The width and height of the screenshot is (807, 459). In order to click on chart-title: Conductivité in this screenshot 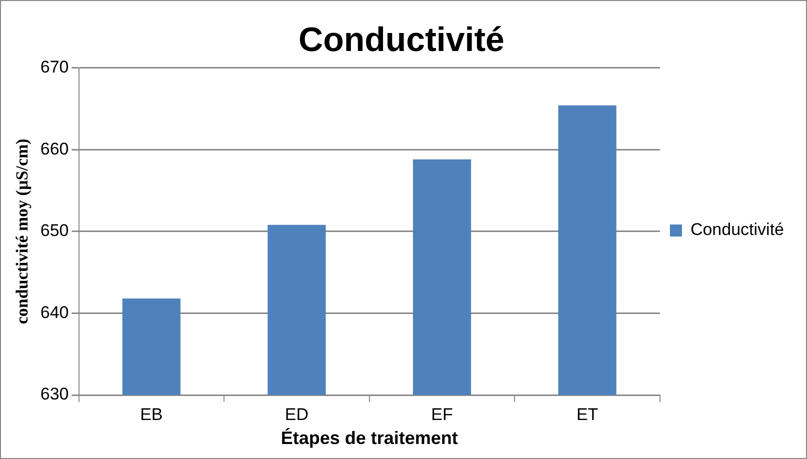, I will do `click(401, 39)`.